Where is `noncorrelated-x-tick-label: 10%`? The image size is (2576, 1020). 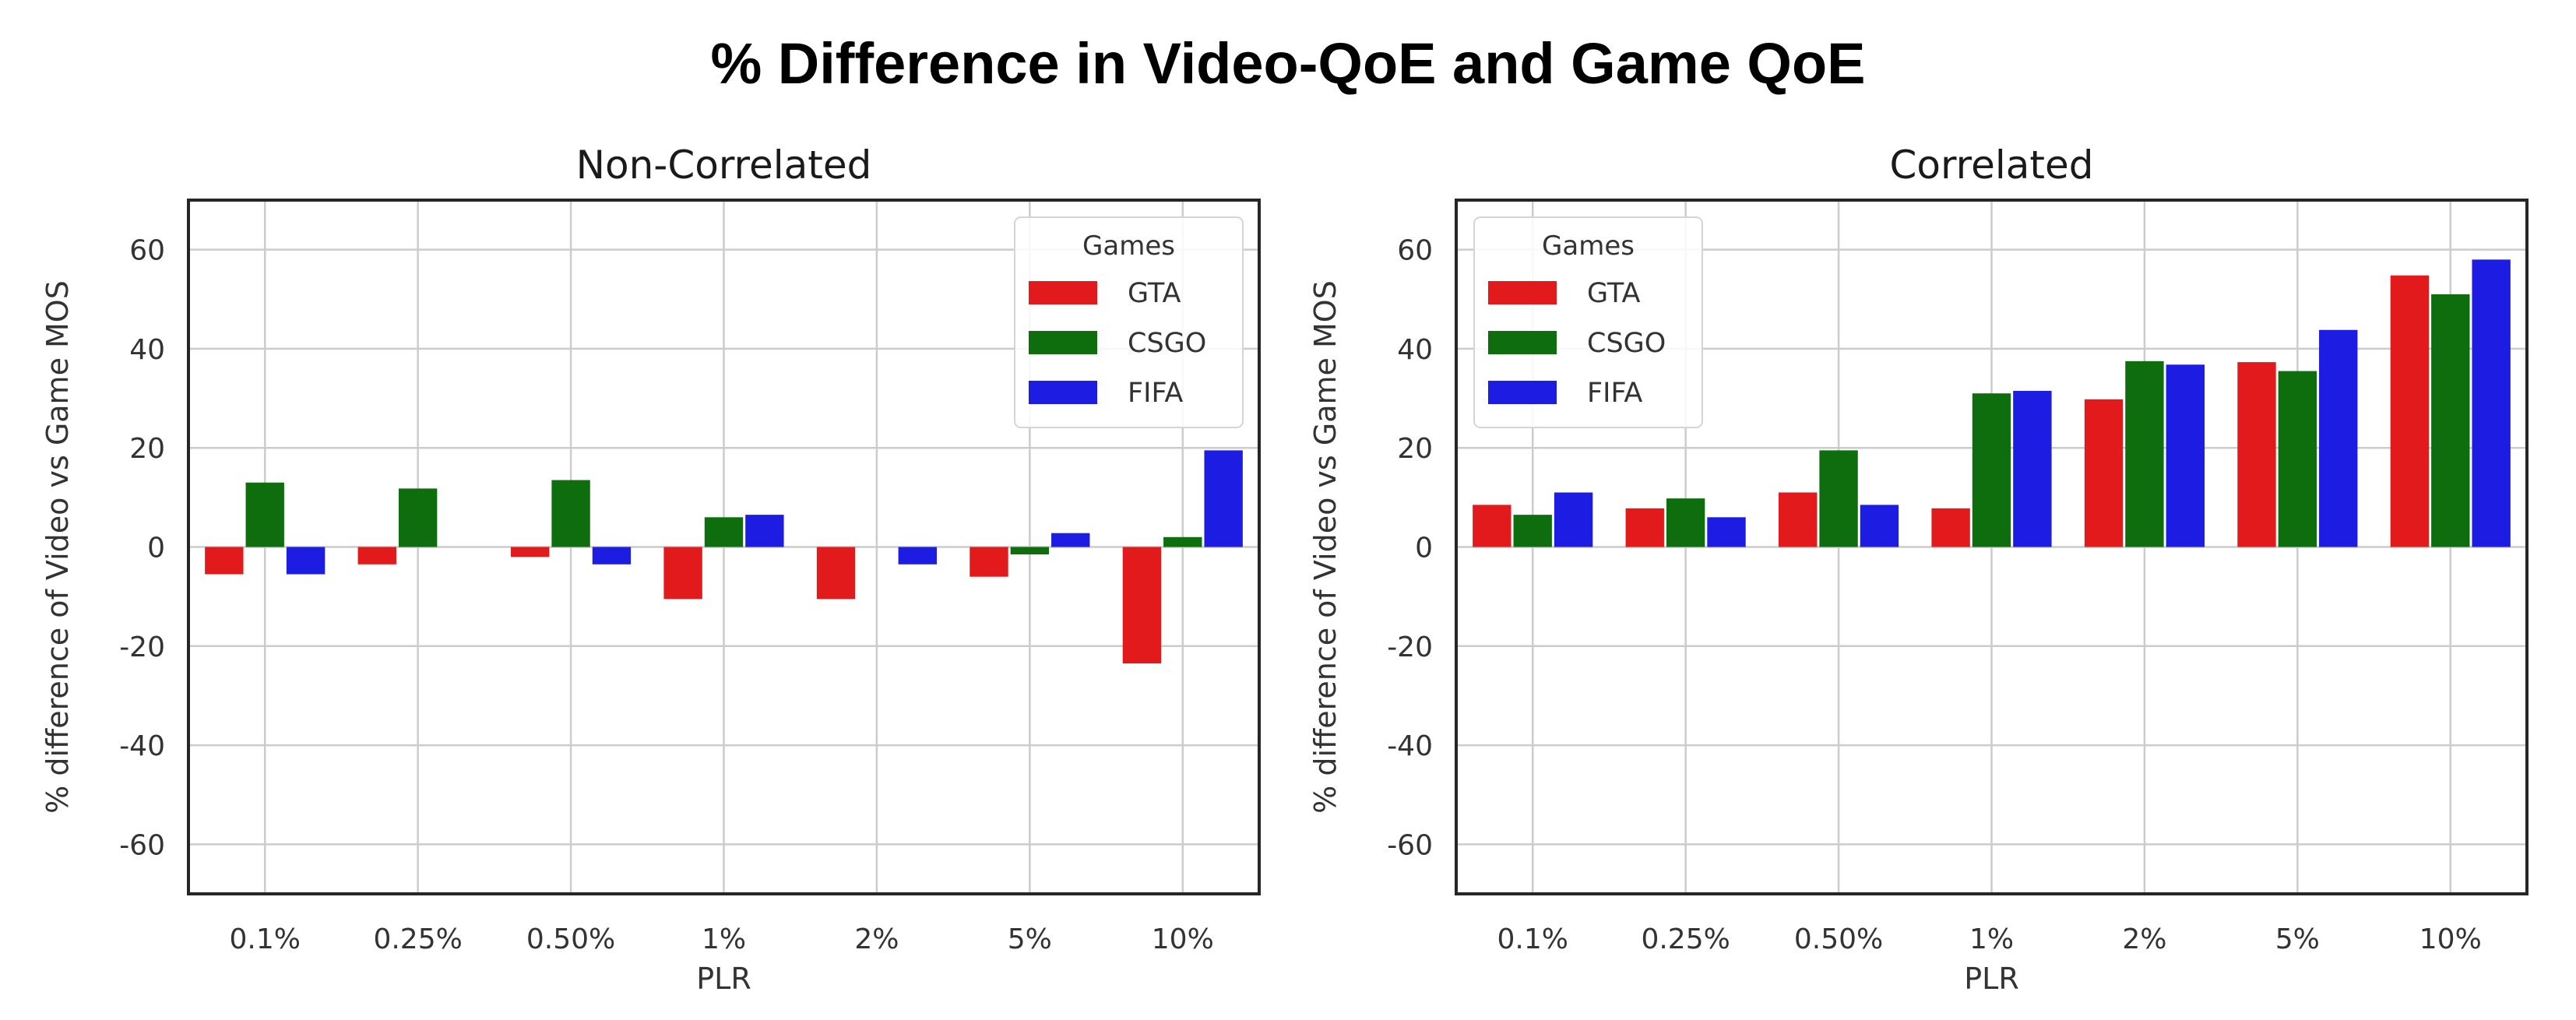
noncorrelated-x-tick-label: 10% is located at coordinates (1183, 939).